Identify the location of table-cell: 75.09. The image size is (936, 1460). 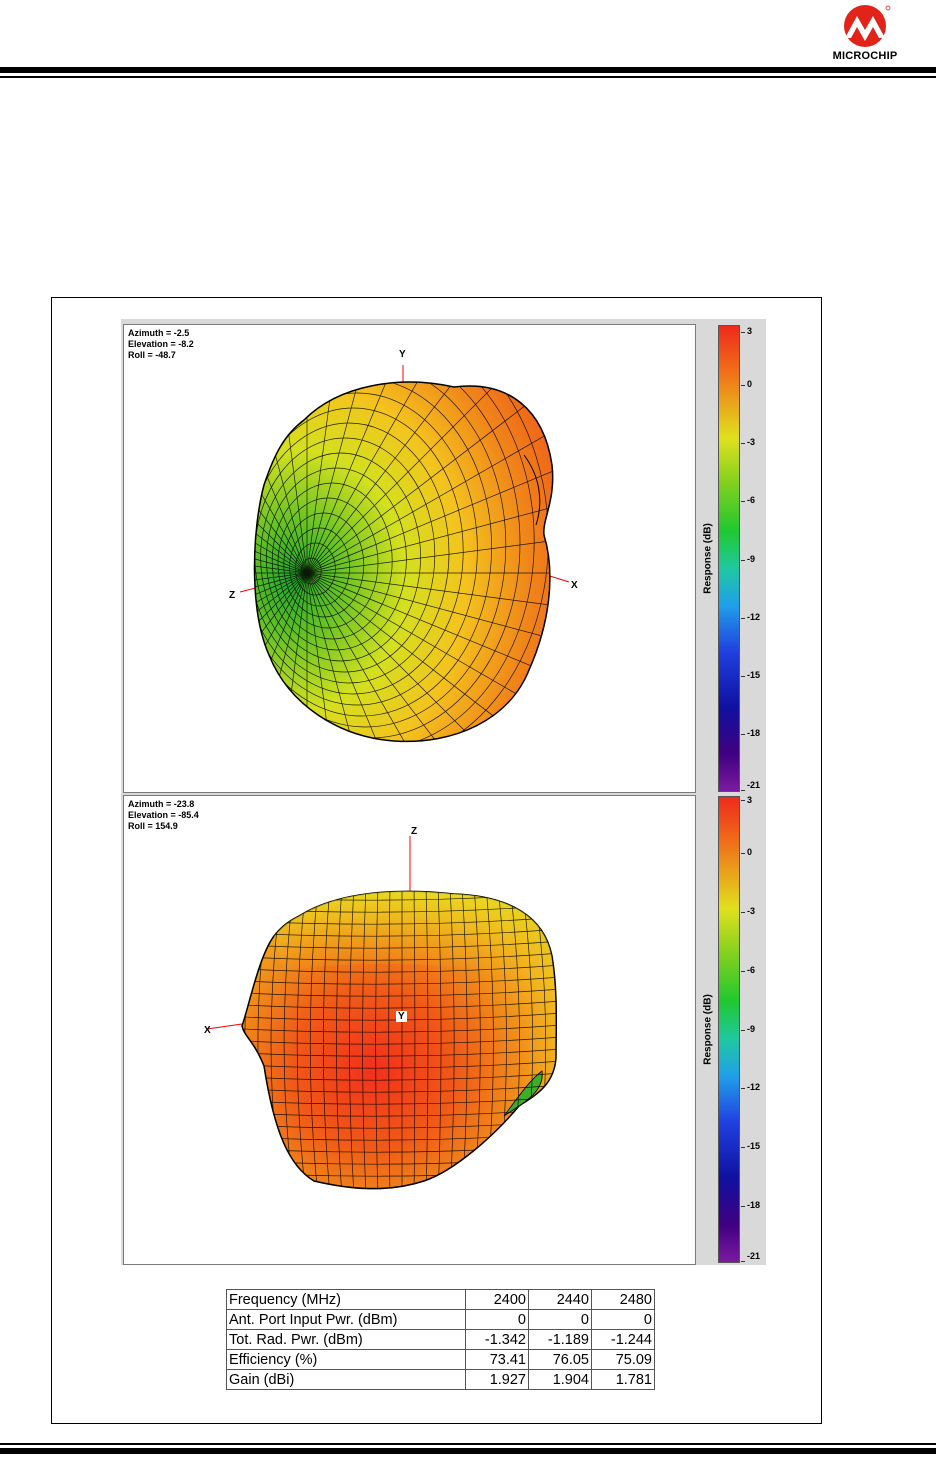
(623, 1359).